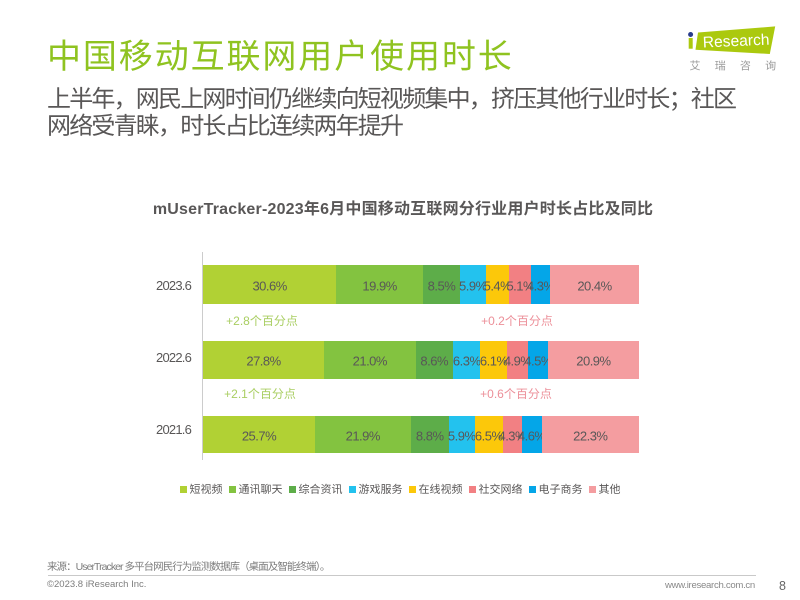  I want to click on svg-text: 艾瑞咨询, so click(738, 66).